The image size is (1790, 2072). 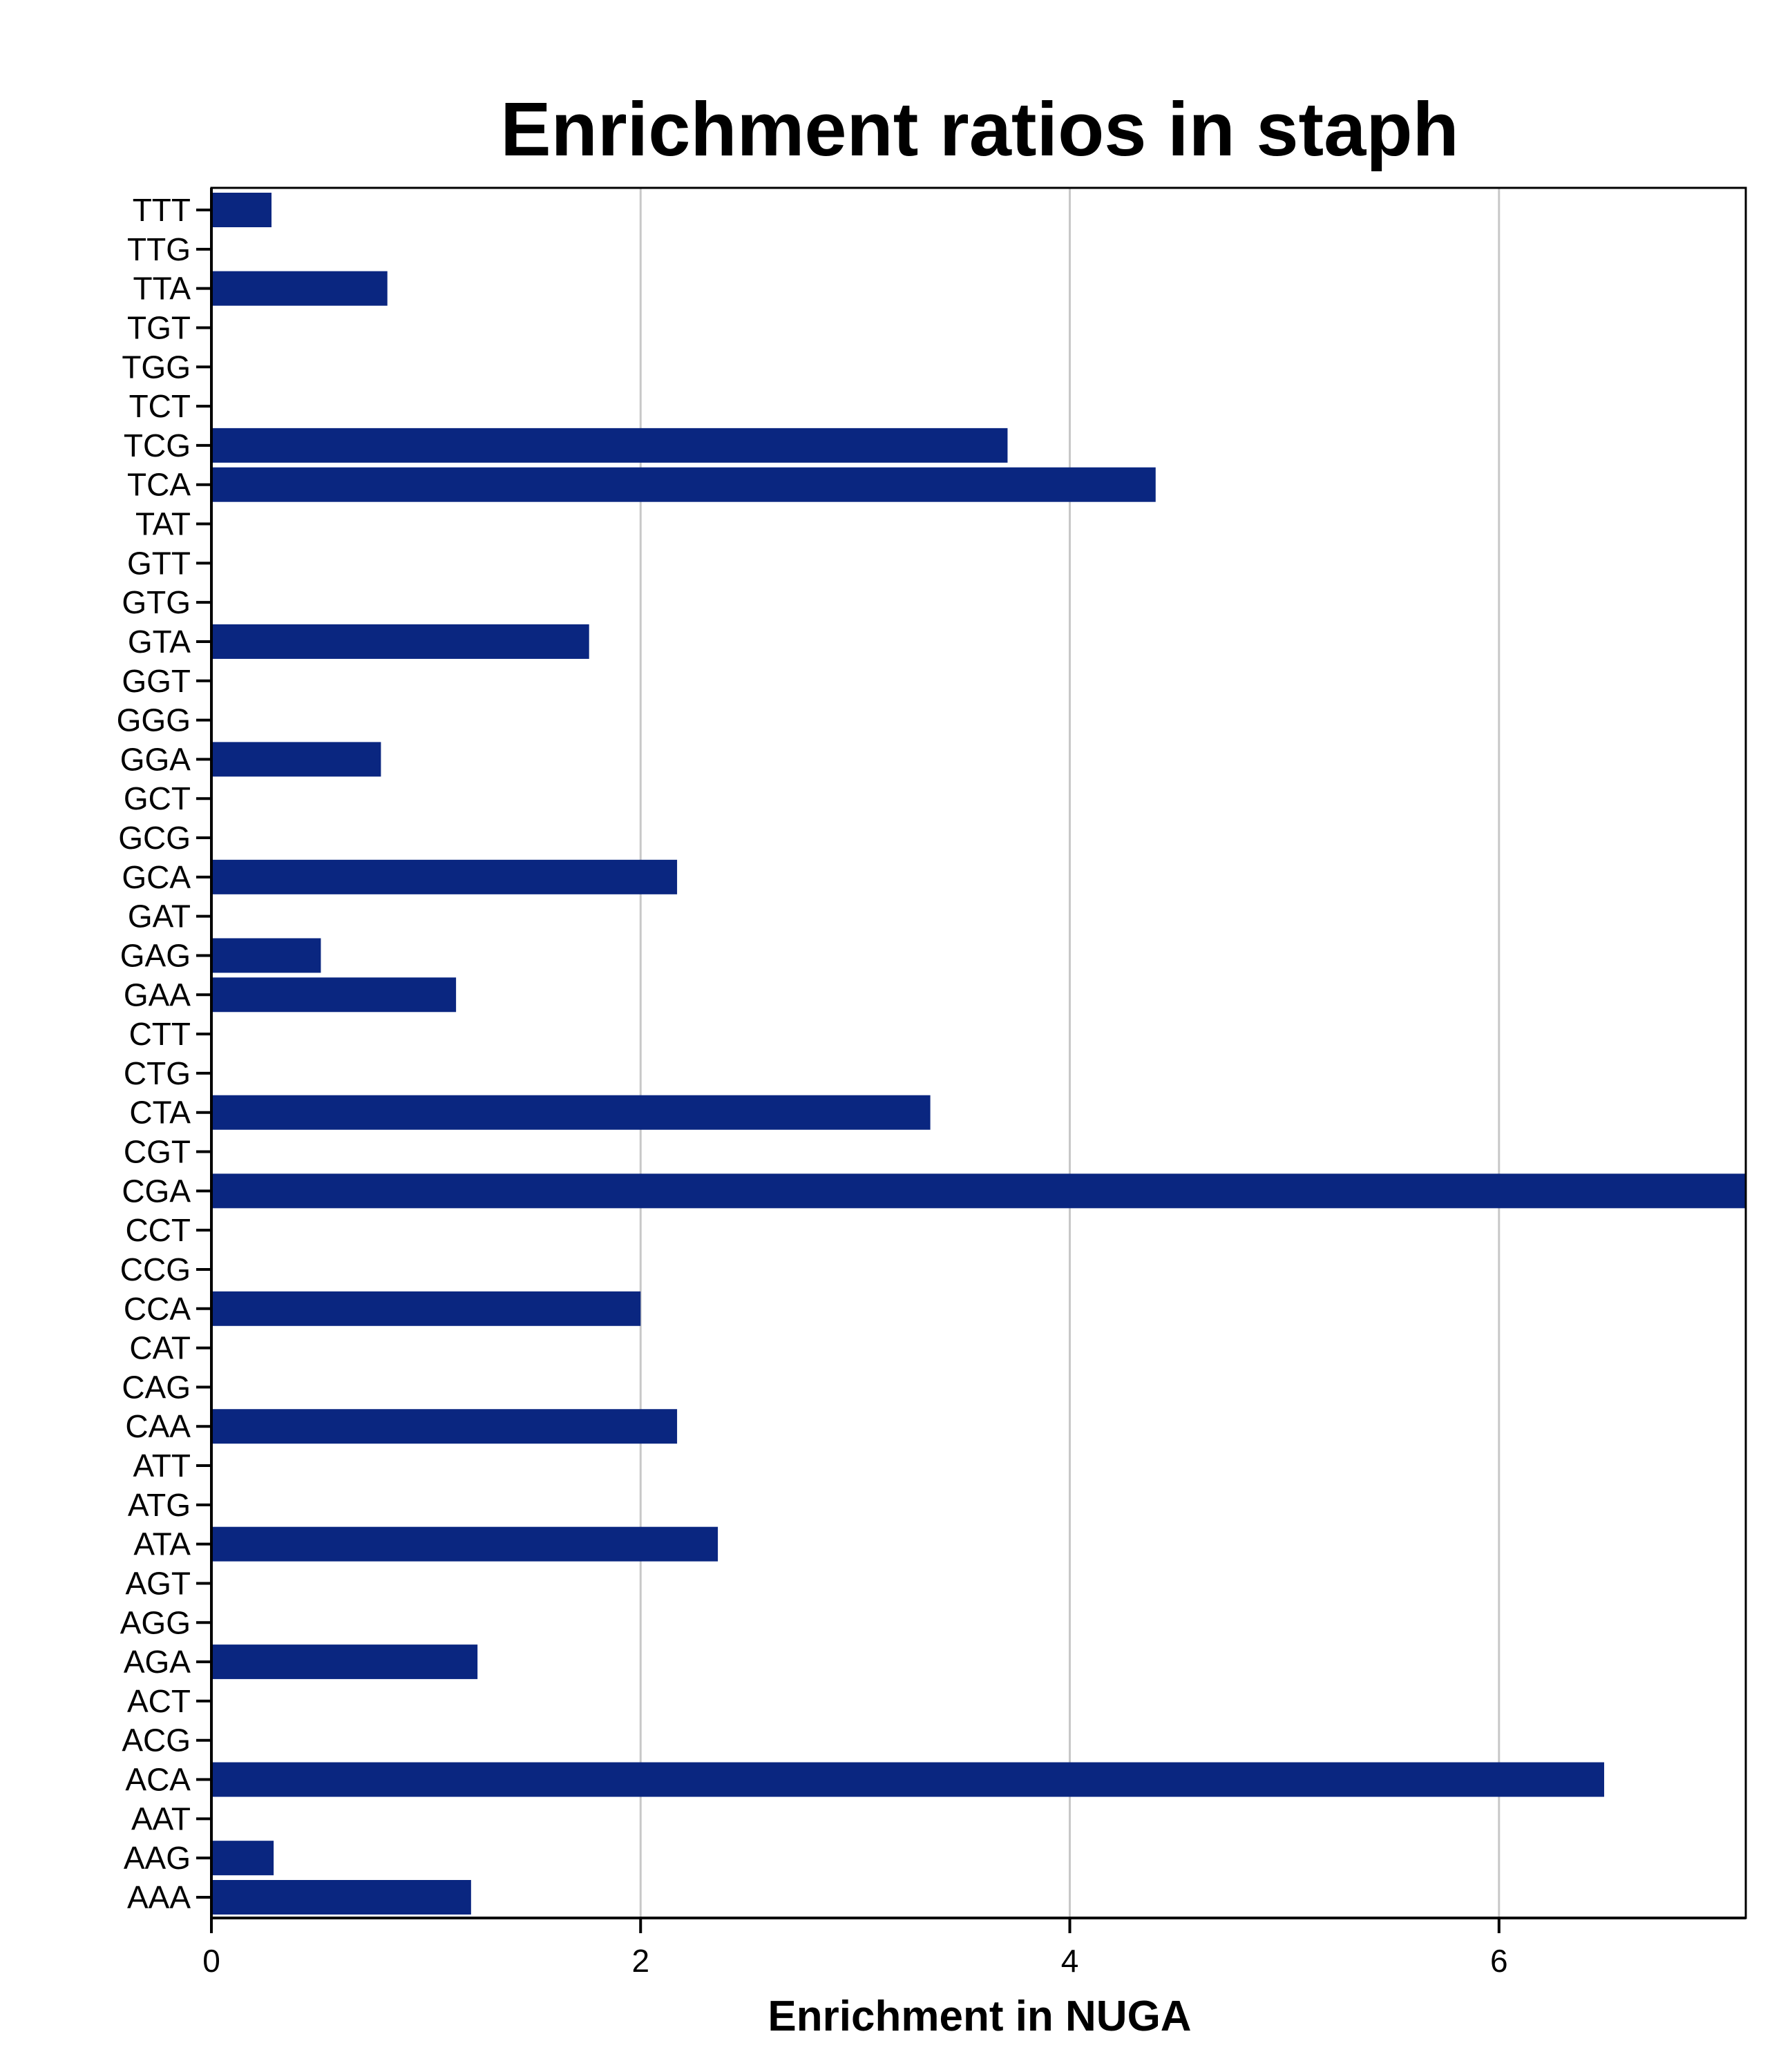 I want to click on y-tick-label-CAT: CAT, so click(x=160, y=1348).